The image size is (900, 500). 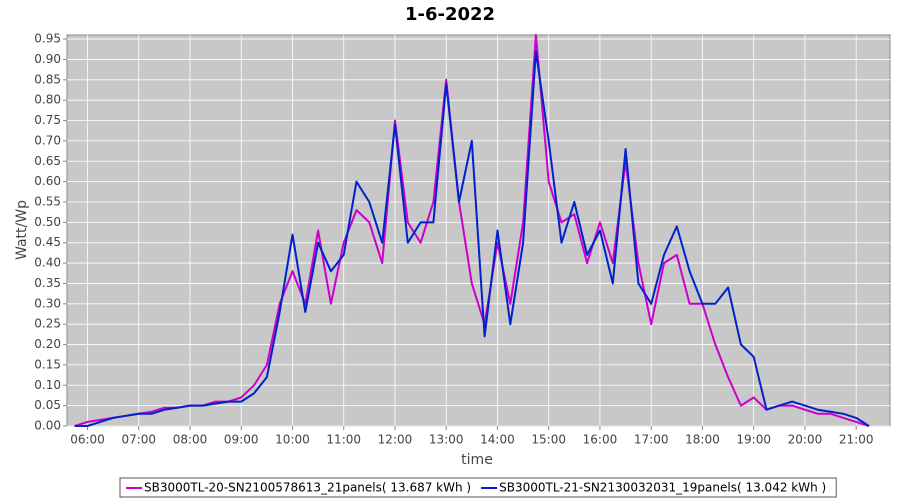 What do you see at coordinates (702, 440) in the screenshot?
I see `x-tick-label: 18:00` at bounding box center [702, 440].